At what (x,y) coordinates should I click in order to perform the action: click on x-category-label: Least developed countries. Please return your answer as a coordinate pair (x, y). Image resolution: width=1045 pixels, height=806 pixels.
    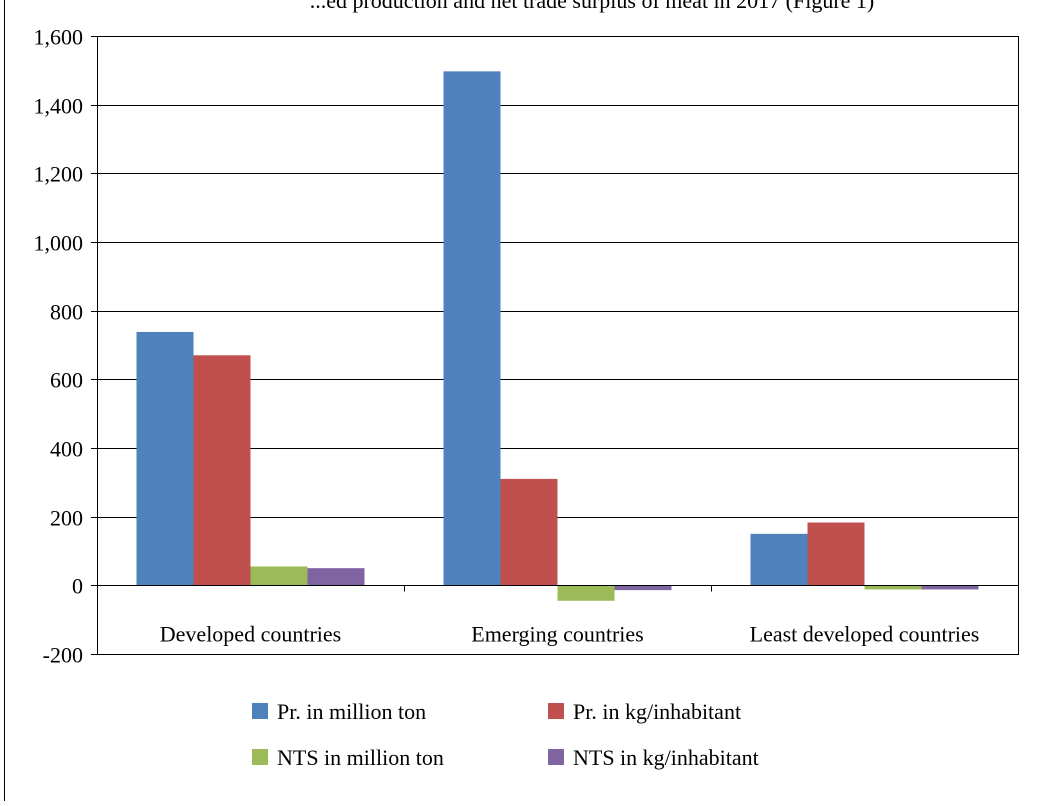
    Looking at the image, I should click on (865, 634).